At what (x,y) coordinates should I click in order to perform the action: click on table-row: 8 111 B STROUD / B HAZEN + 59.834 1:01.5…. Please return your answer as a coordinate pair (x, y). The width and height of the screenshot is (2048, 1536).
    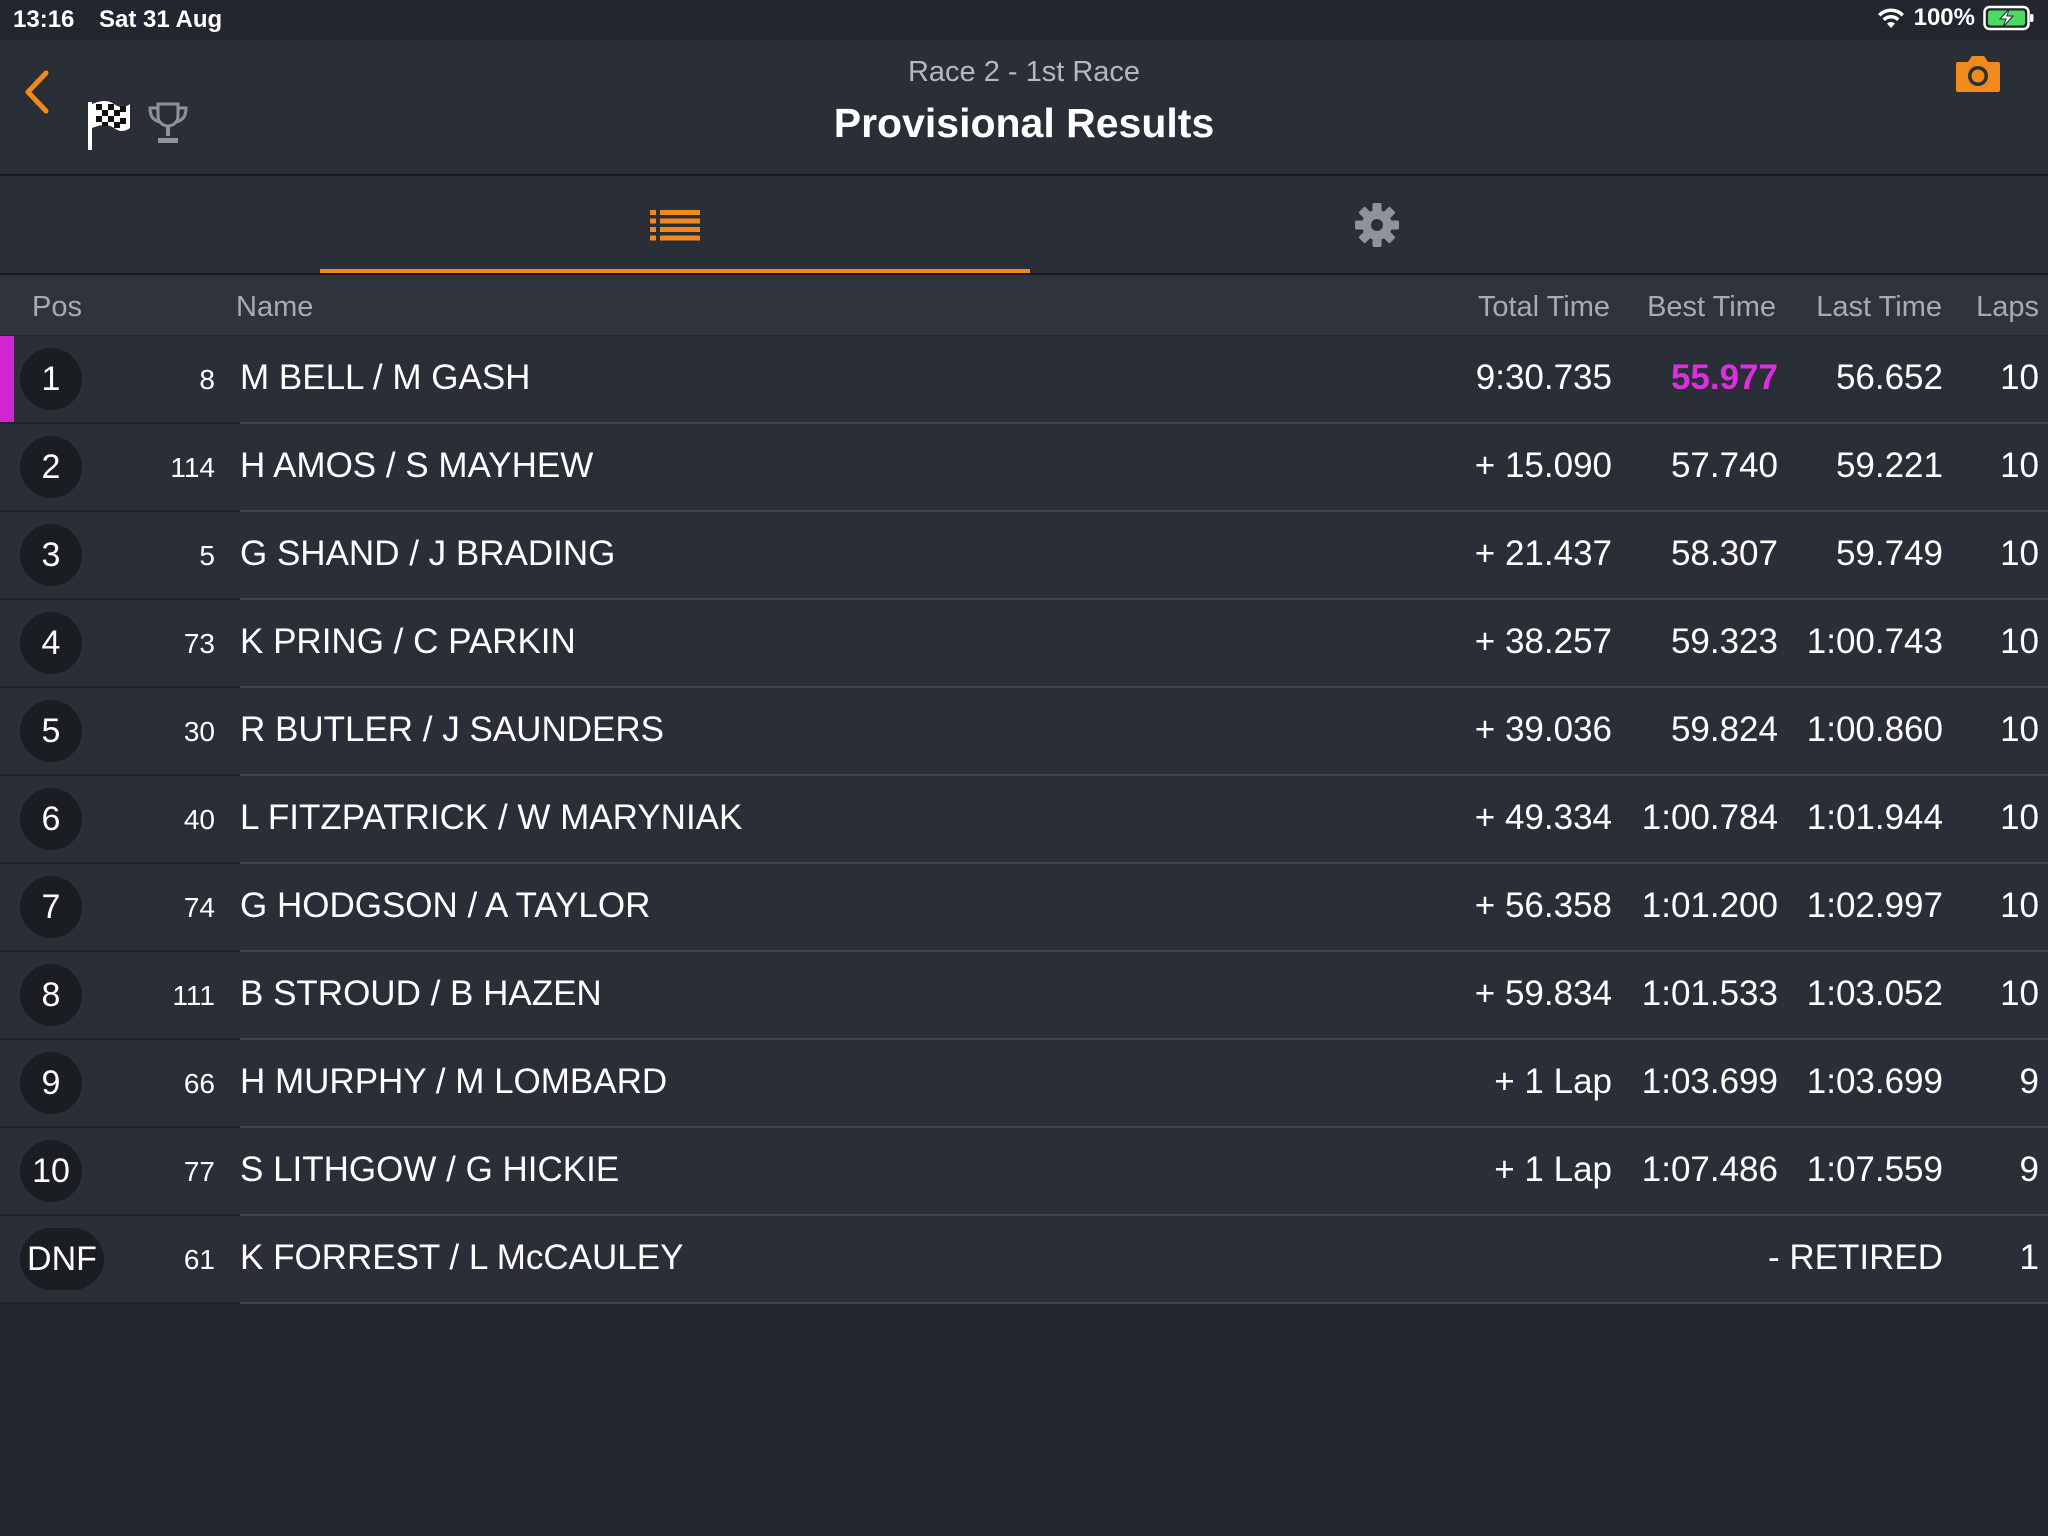
    Looking at the image, I should click on (1024, 996).